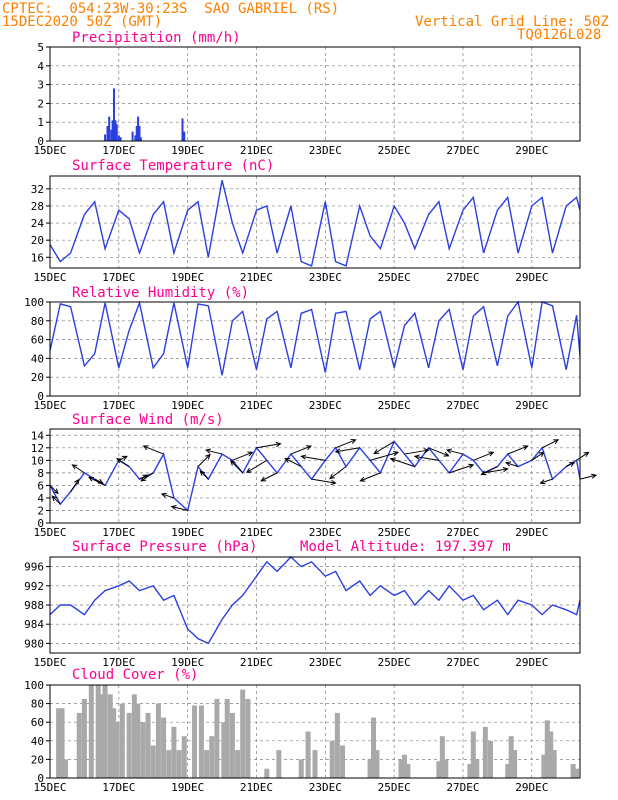  Describe the element at coordinates (325, 150) in the screenshot. I see `panel-1-xtick-label: 23DEC` at that location.